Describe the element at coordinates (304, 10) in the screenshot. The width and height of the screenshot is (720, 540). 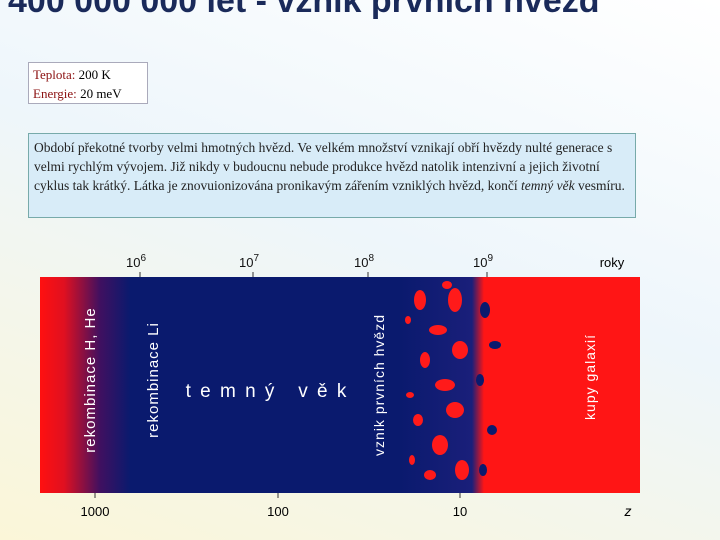
I see `title: 400 000 000 let - vznik prvních hvězd` at that location.